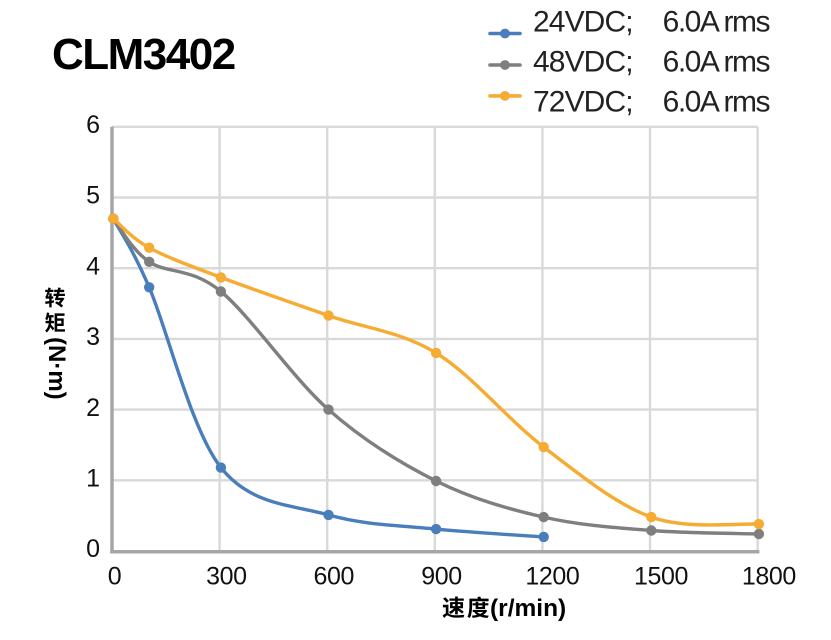 The width and height of the screenshot is (831, 640). I want to click on svg-text: 6, so click(93, 125).